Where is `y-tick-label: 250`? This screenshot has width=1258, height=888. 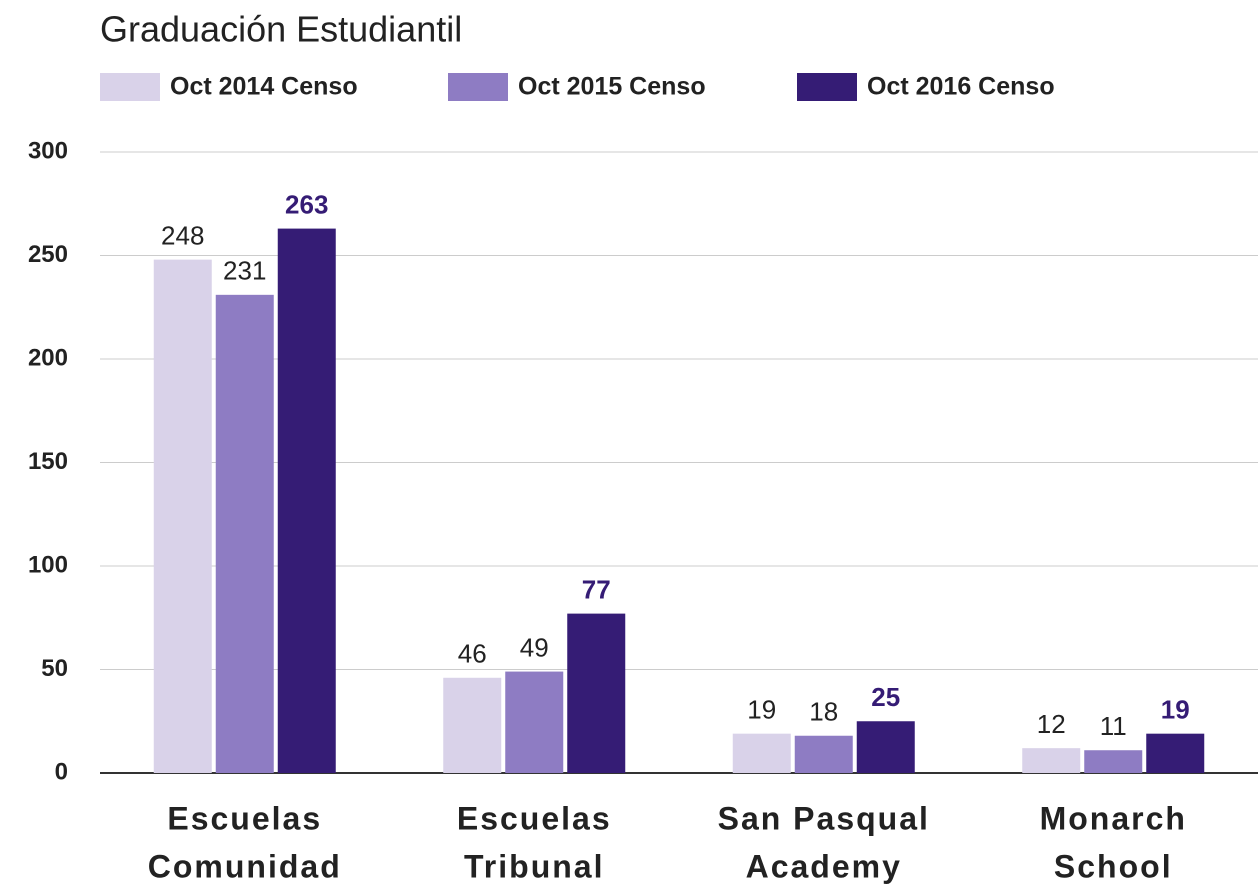
y-tick-label: 250 is located at coordinates (48, 254).